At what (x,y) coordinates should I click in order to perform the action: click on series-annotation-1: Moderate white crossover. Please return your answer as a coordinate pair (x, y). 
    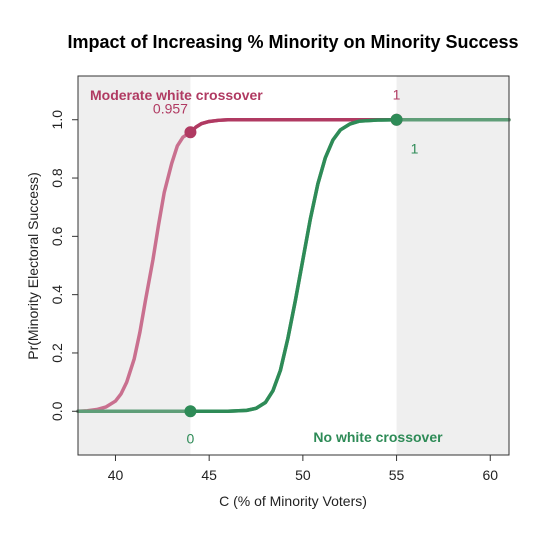
    Looking at the image, I should click on (176, 95).